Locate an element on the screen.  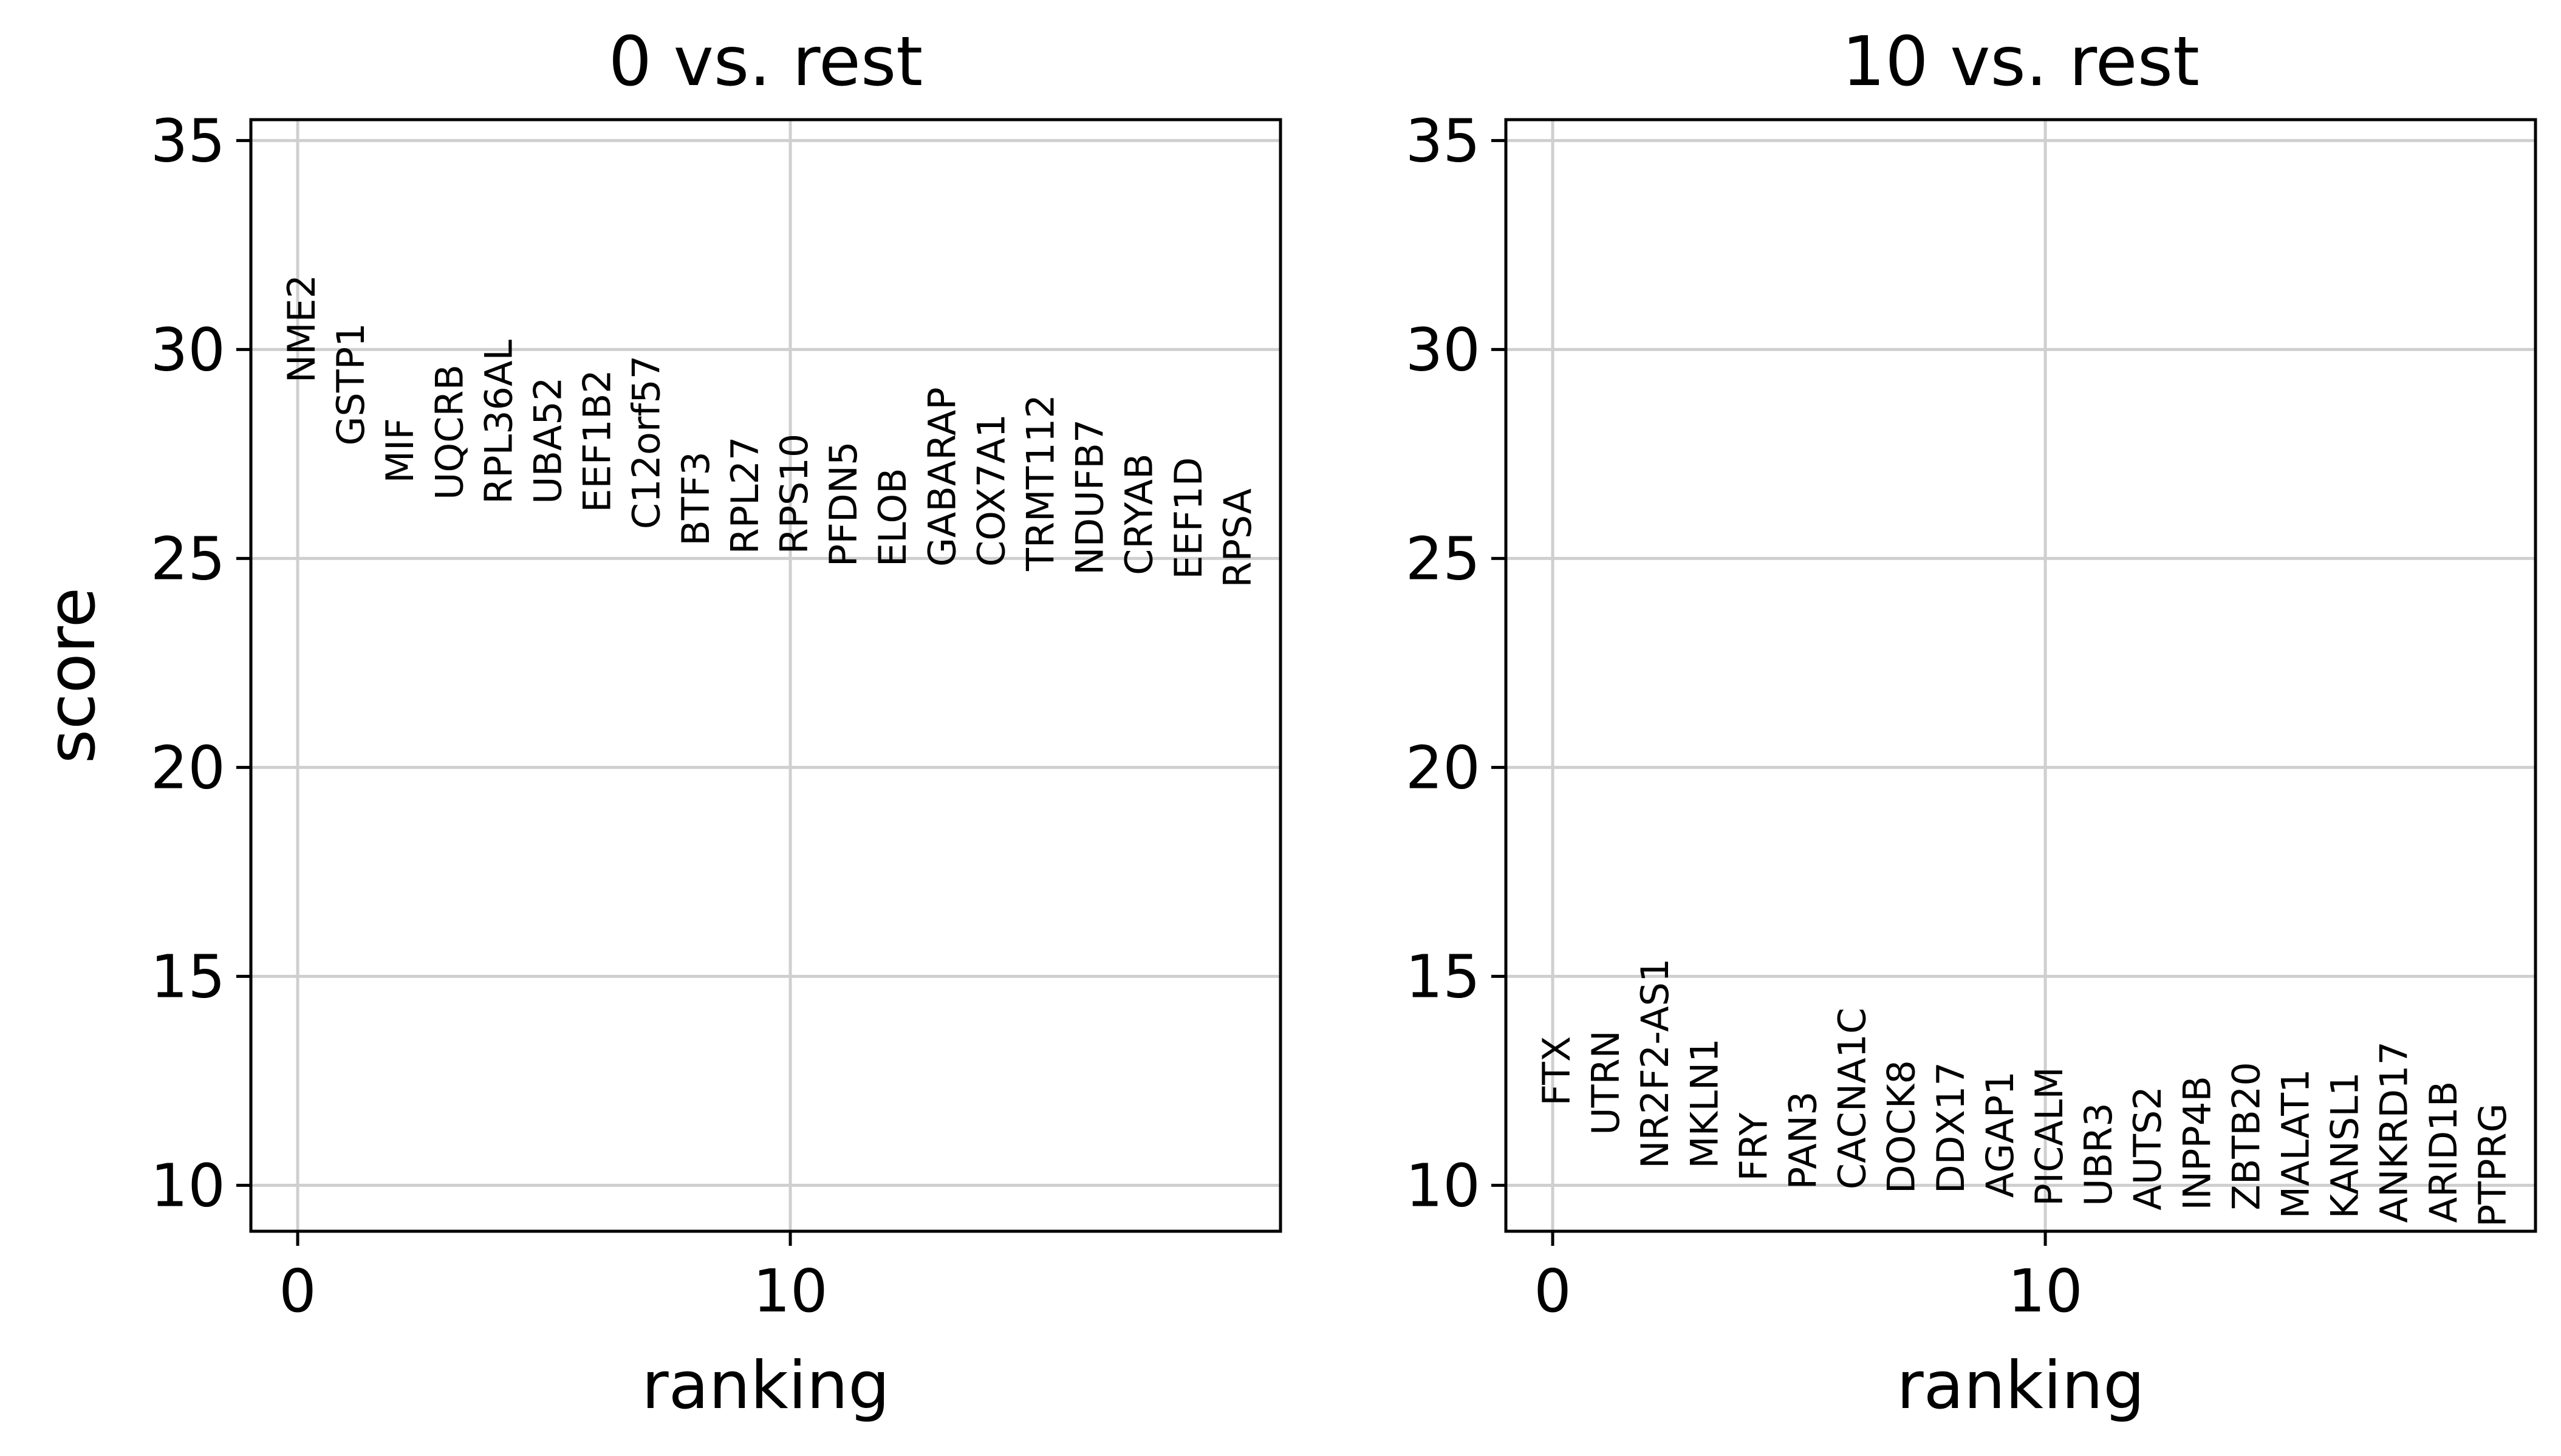
gene-label: RPS10 is located at coordinates (794, 494).